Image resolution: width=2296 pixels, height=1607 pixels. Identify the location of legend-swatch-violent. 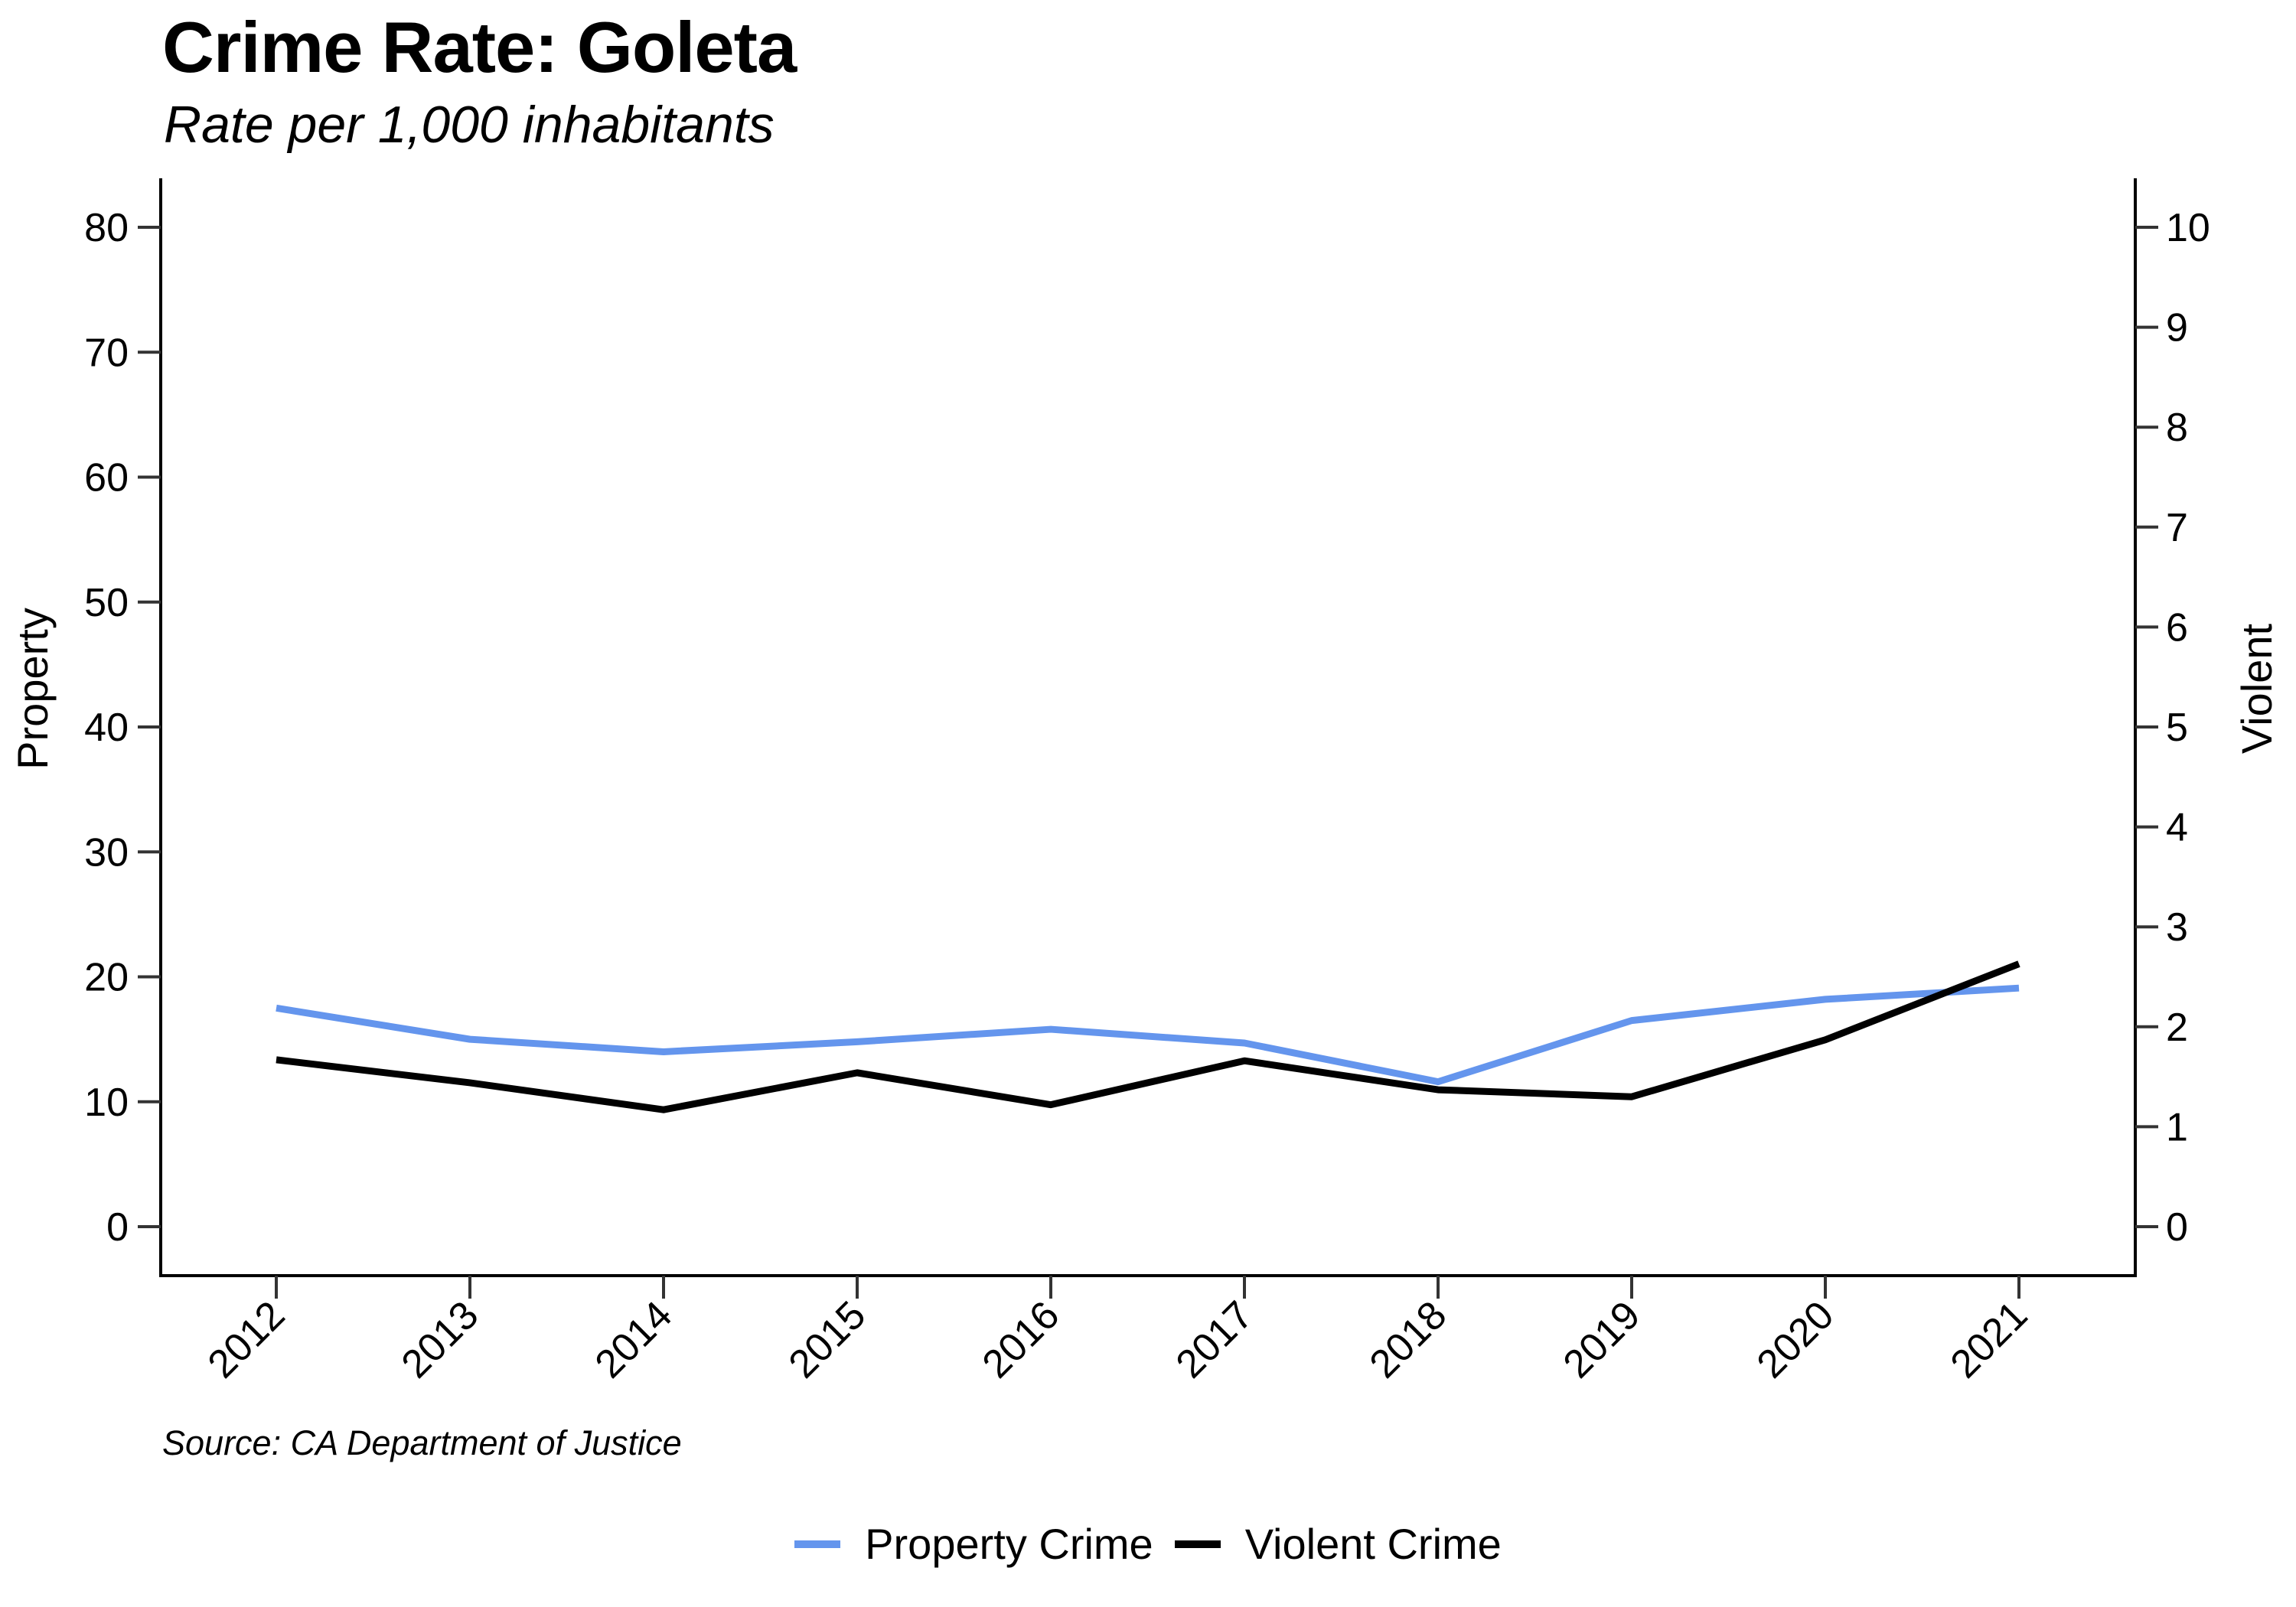
(1197, 1544).